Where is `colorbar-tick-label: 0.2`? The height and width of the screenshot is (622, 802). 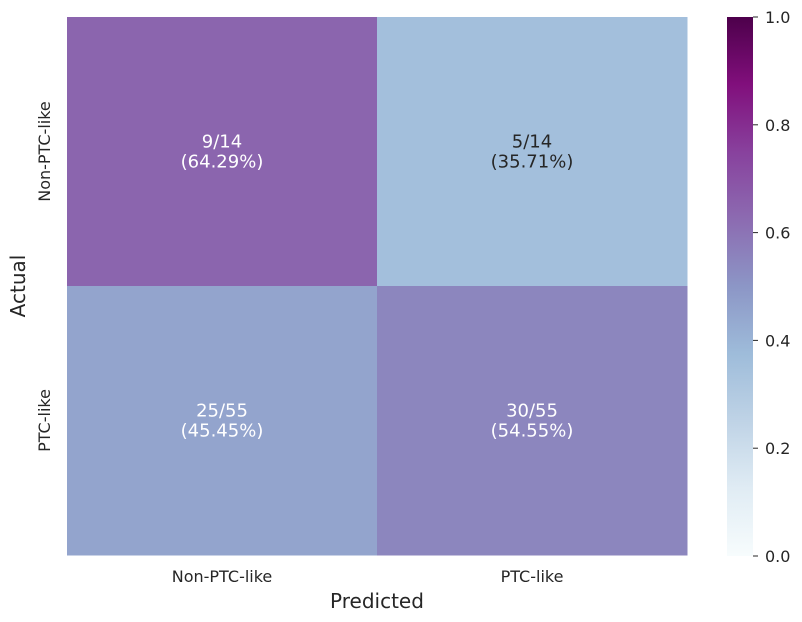 colorbar-tick-label: 0.2 is located at coordinates (777, 448).